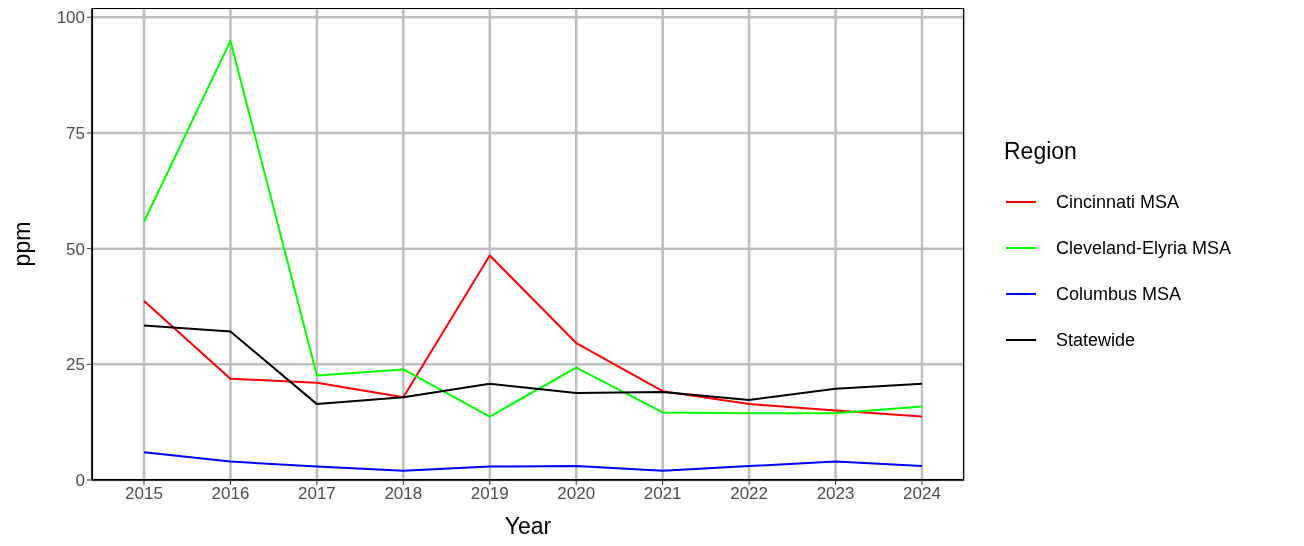 The height and width of the screenshot is (546, 1304). I want to click on y-tick-label: 25, so click(75, 365).